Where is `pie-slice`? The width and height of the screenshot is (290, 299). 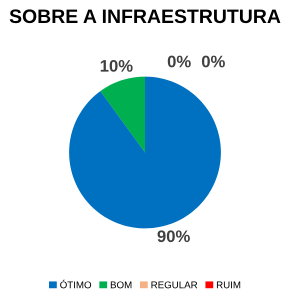 pie-slice is located at coordinates (122, 114).